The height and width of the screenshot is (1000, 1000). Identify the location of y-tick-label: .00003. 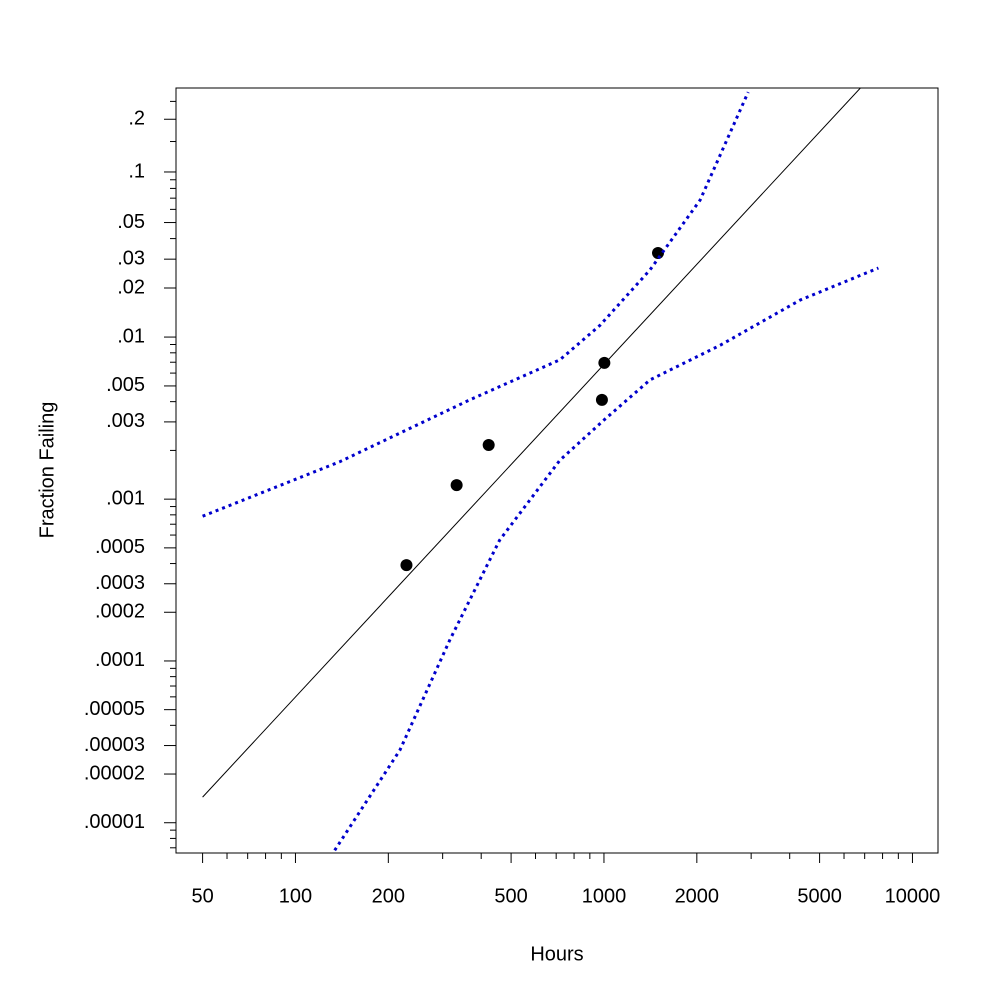
(114, 745).